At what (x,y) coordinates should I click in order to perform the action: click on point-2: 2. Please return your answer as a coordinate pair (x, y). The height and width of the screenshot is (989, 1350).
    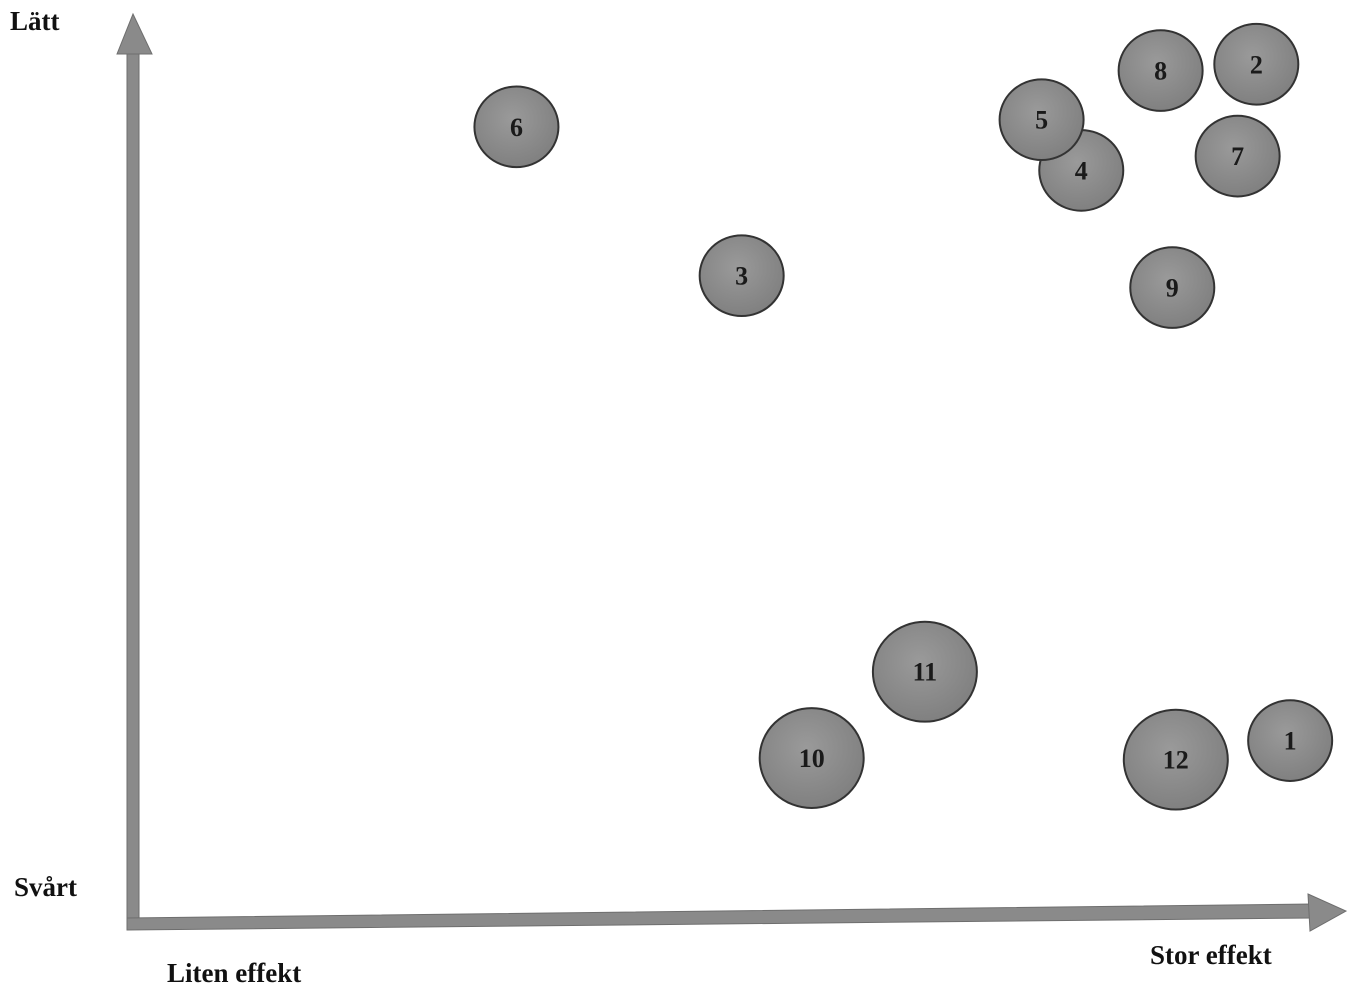
    Looking at the image, I should click on (1256, 64).